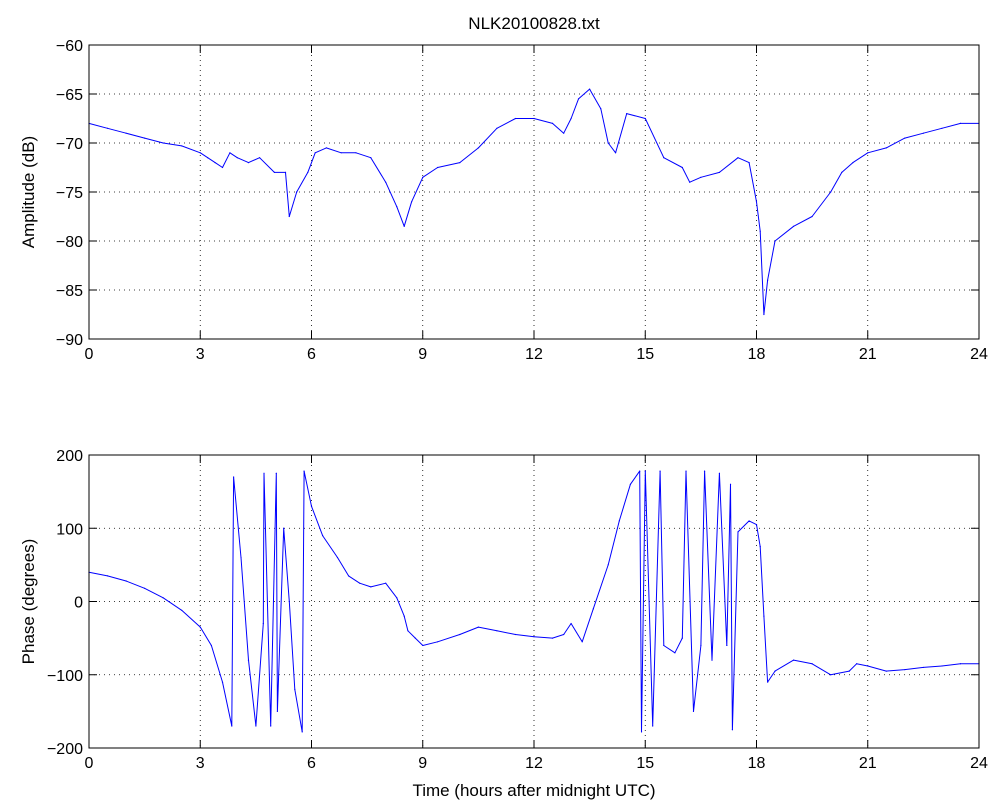 The width and height of the screenshot is (998, 806). What do you see at coordinates (69, 144) in the screenshot?
I see `amplitude-y-tick-label: −70` at bounding box center [69, 144].